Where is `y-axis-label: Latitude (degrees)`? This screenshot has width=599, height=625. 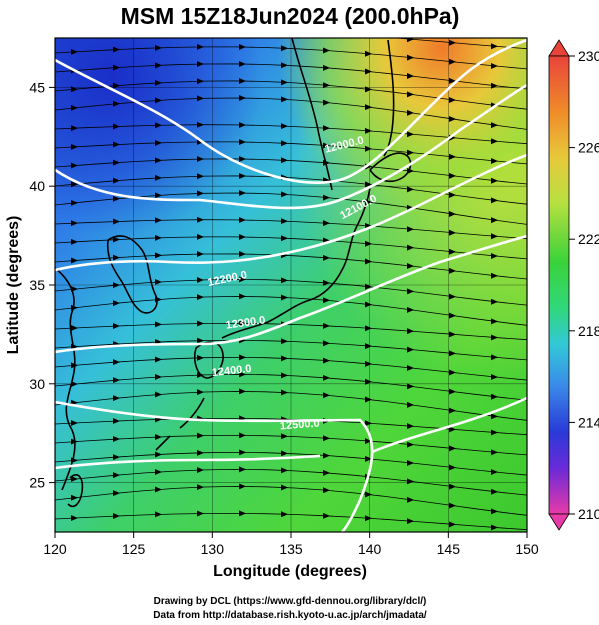 y-axis-label: Latitude (degrees) is located at coordinates (13, 285).